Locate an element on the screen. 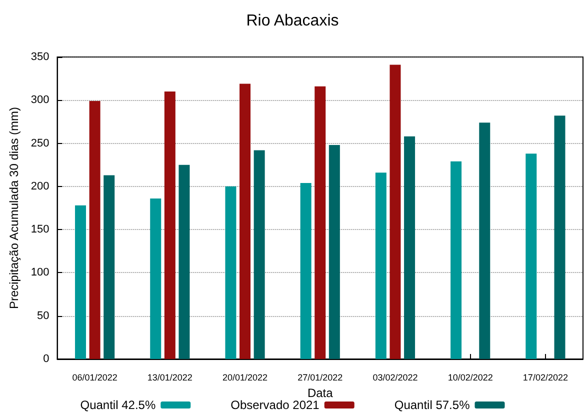 The image size is (585, 418). y-axis-title: Precipitação Acumulada 30 dias (mm) is located at coordinates (14, 208).